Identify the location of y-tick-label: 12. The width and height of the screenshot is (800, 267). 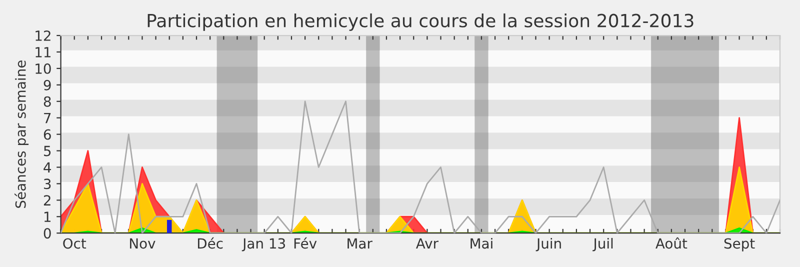
(43, 35).